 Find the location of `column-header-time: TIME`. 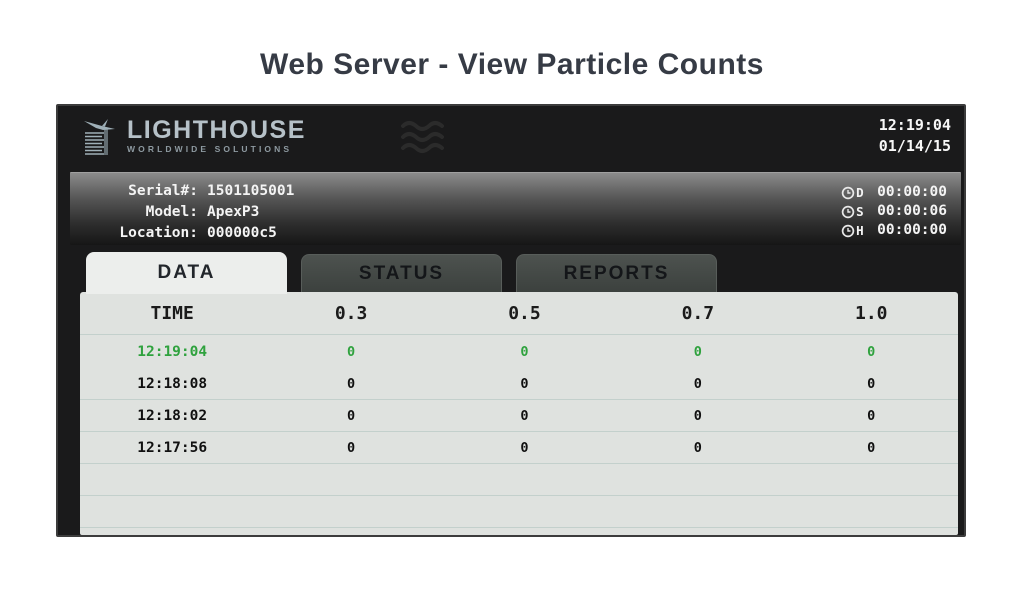

column-header-time: TIME is located at coordinates (172, 313).